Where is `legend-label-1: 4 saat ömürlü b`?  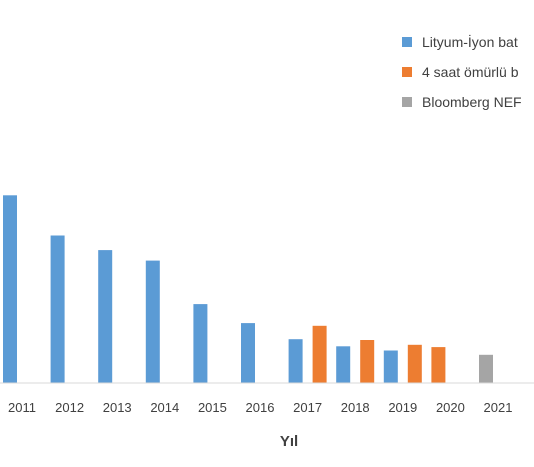 legend-label-1: 4 saat ömürlü b is located at coordinates (470, 72).